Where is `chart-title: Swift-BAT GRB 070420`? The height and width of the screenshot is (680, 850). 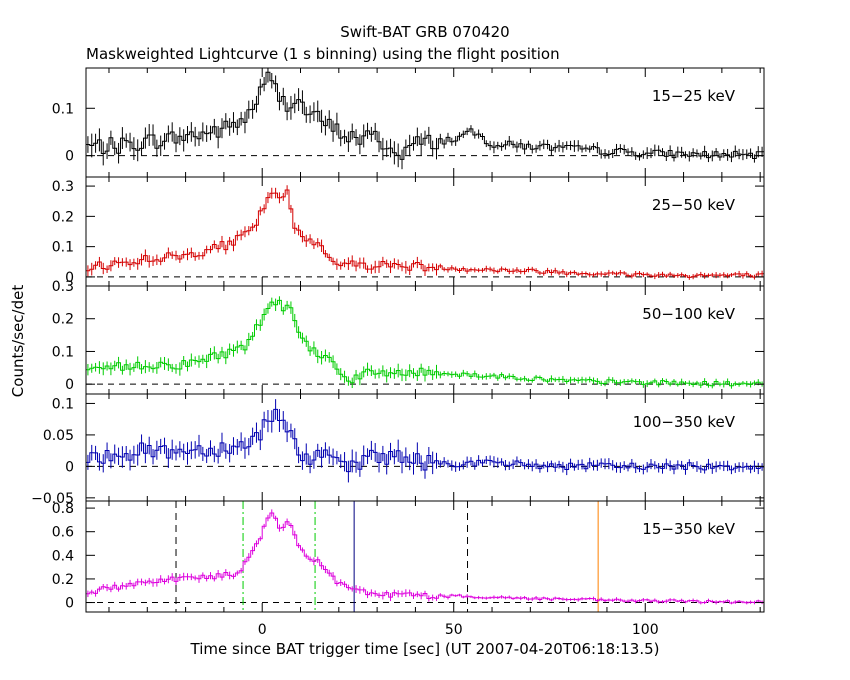
chart-title: Swift-BAT GRB 070420 is located at coordinates (424, 32).